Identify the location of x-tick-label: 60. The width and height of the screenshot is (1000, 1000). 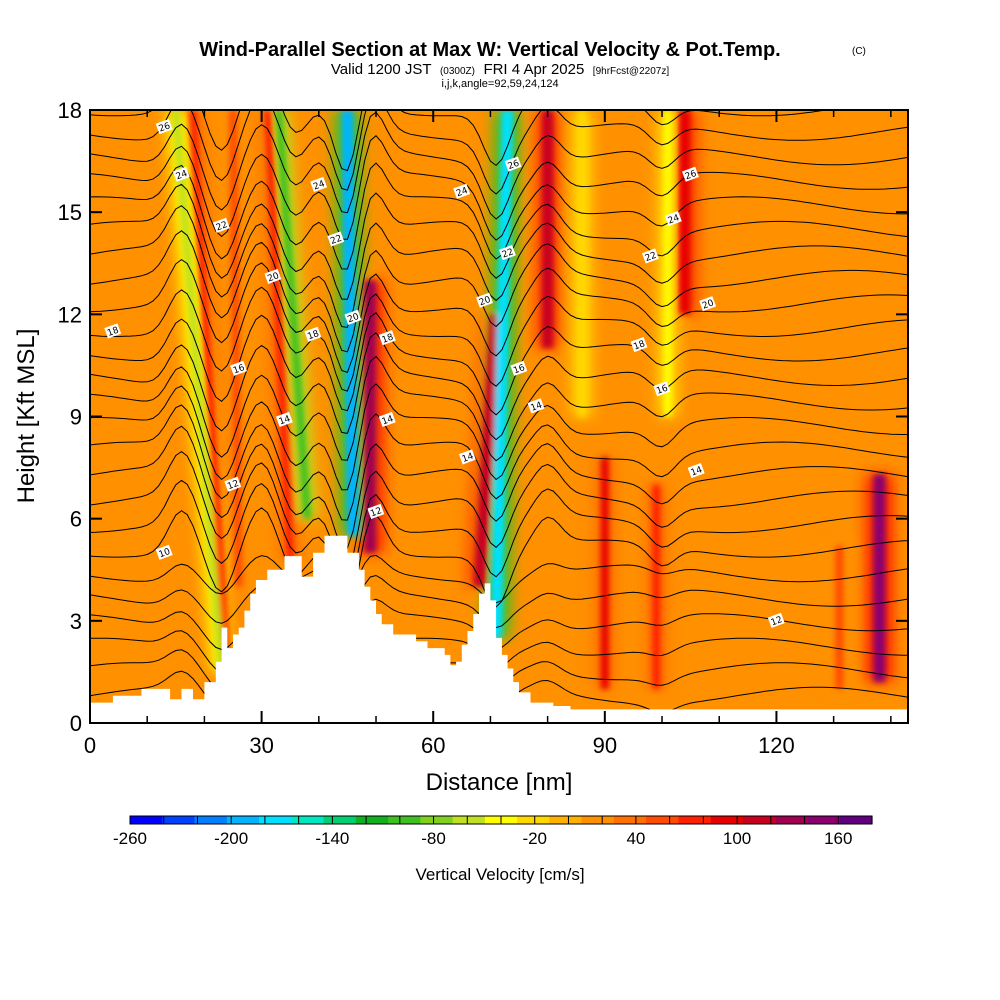
(433, 745).